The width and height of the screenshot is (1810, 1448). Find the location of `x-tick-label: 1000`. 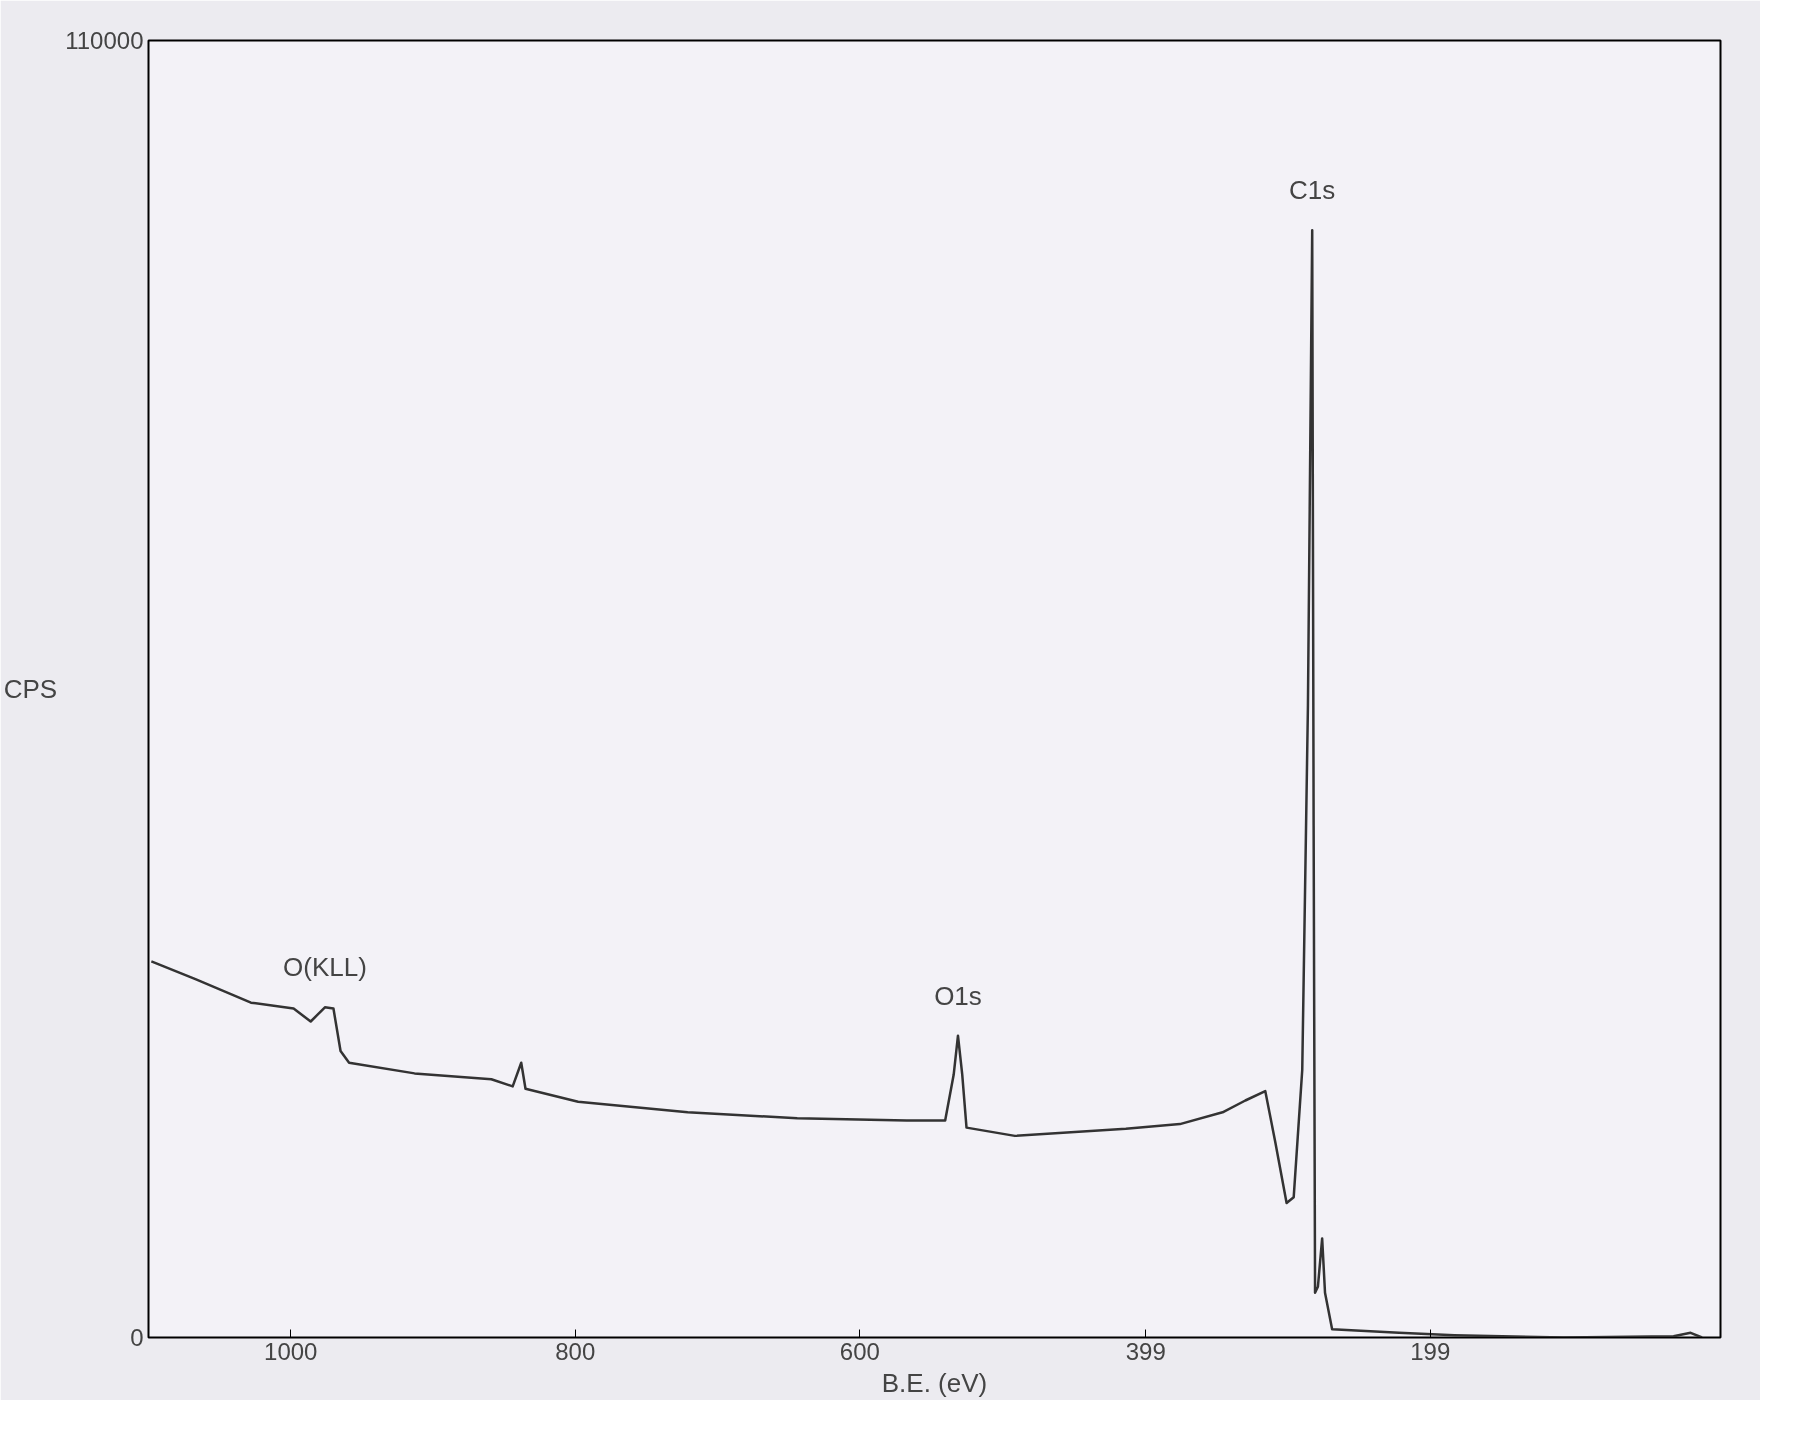

x-tick-label: 1000 is located at coordinates (291, 1351).